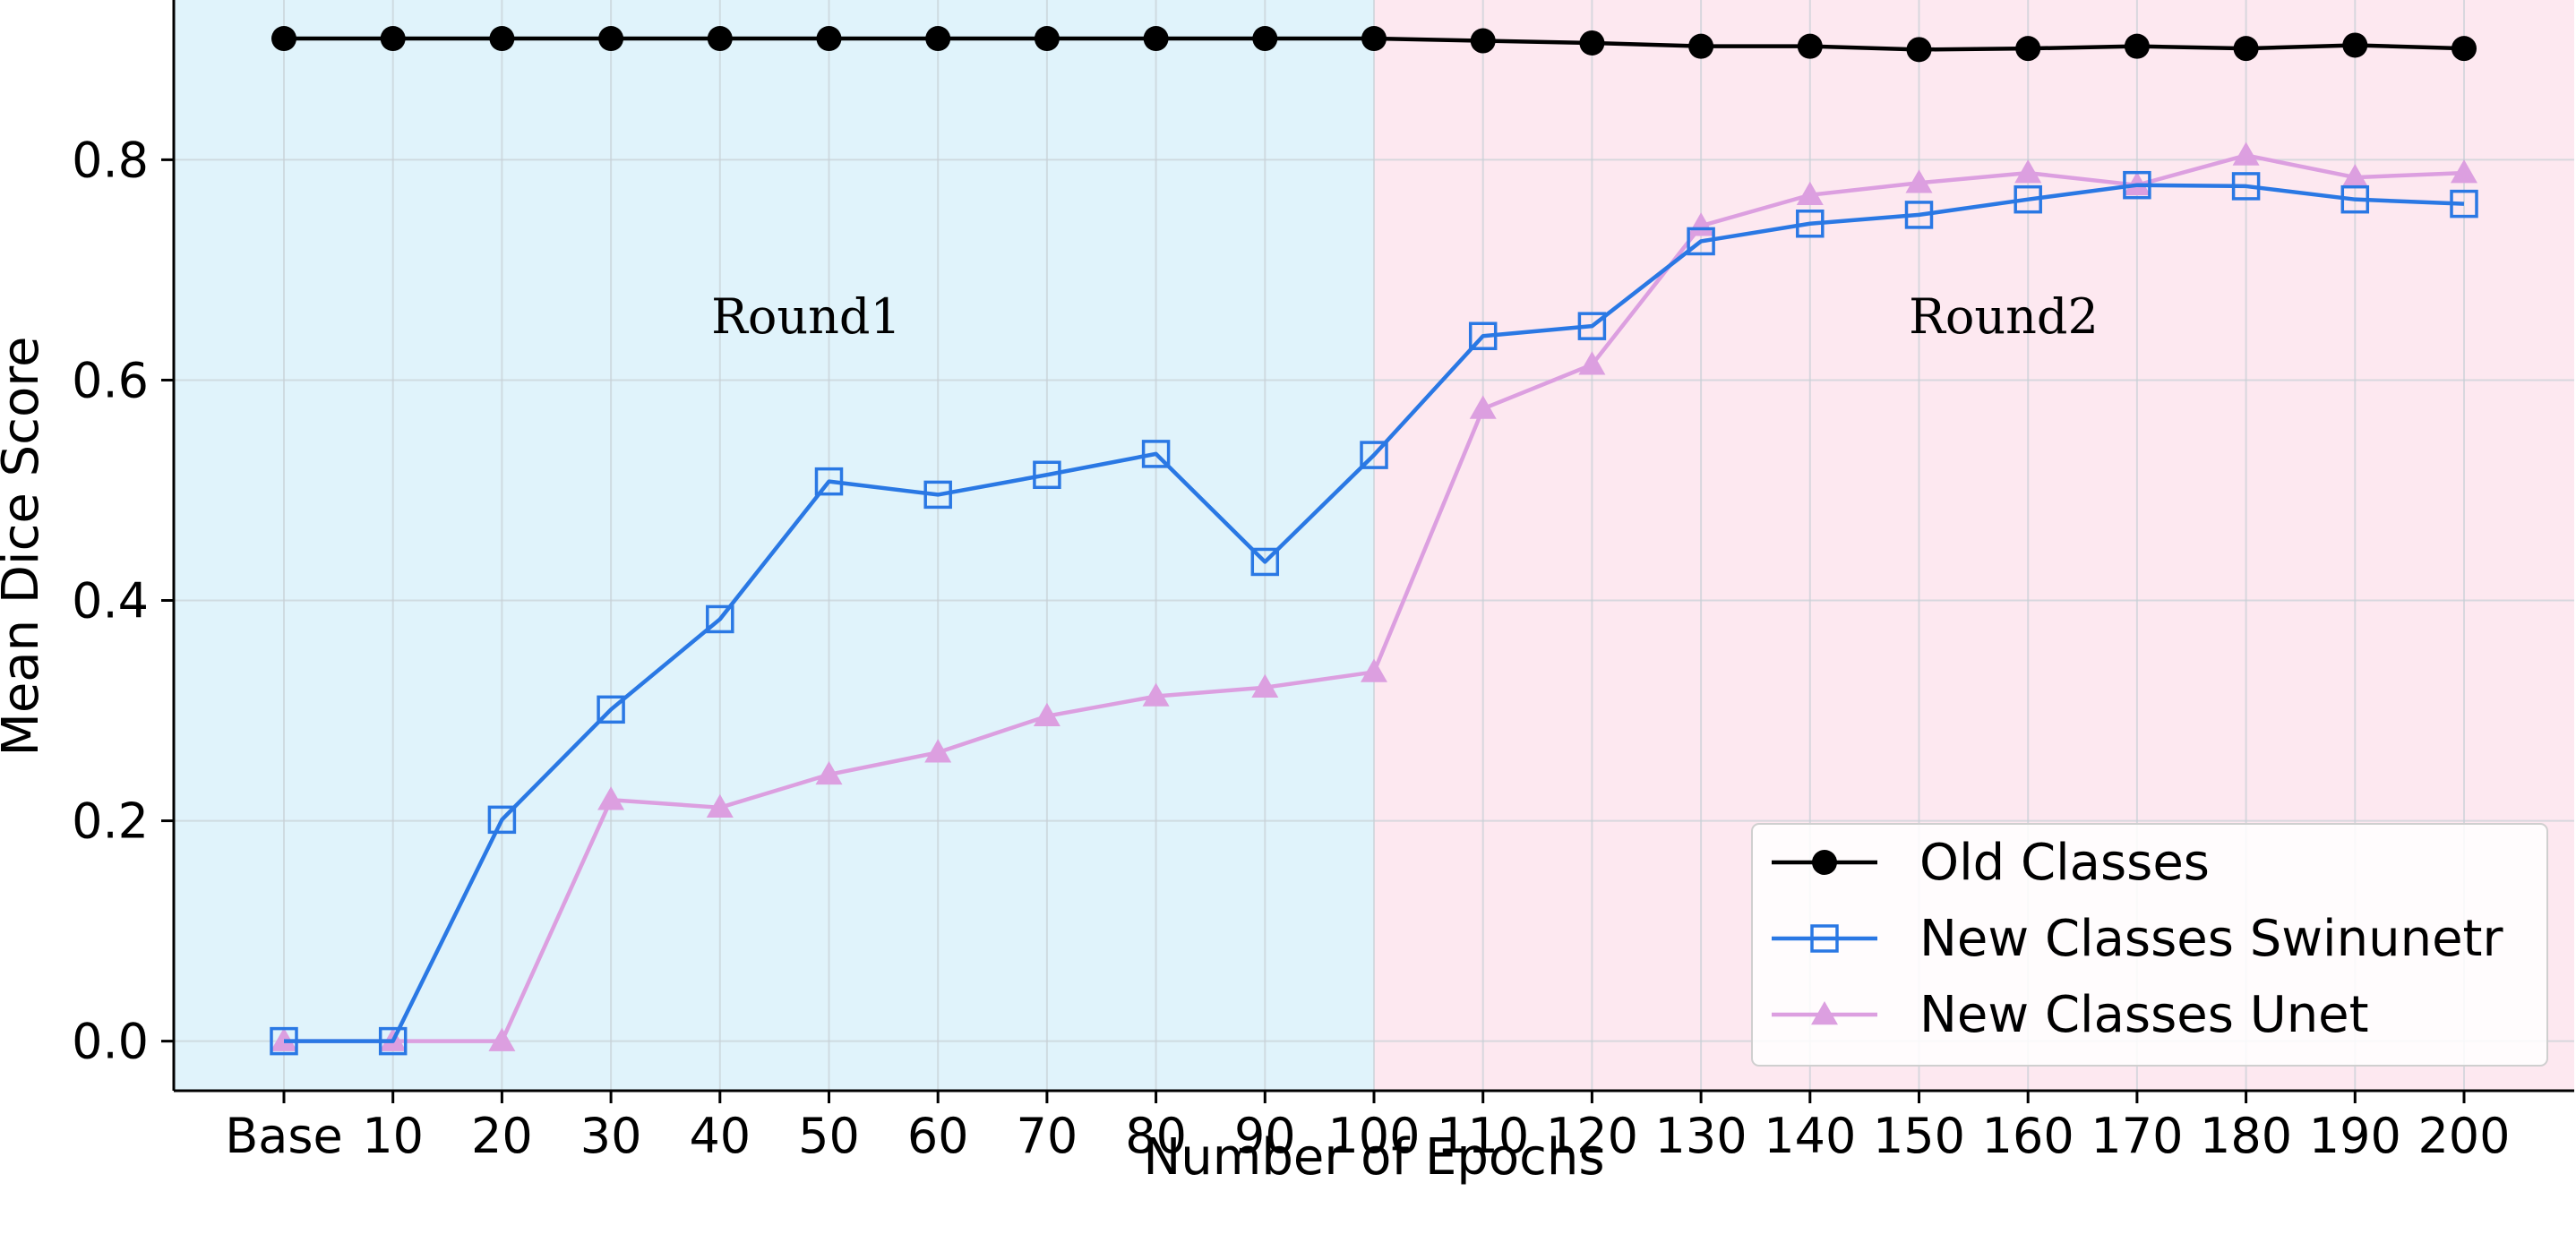  What do you see at coordinates (611, 1136) in the screenshot?
I see `x-tick-label: 30` at bounding box center [611, 1136].